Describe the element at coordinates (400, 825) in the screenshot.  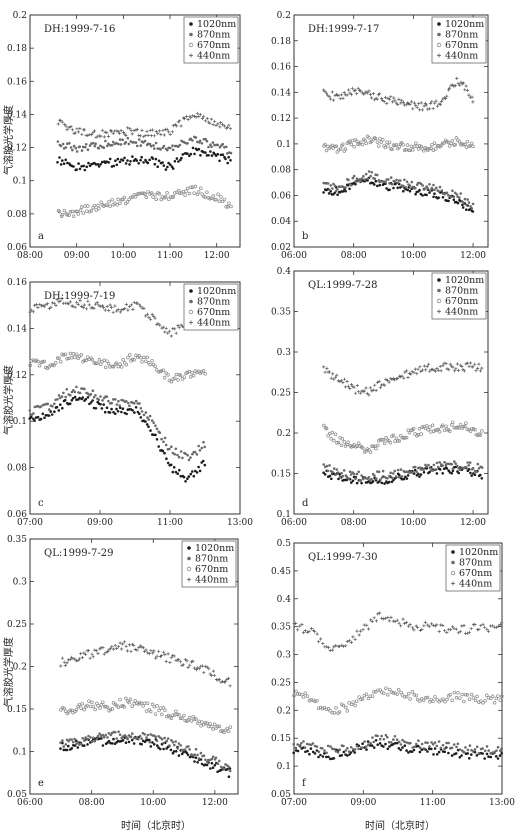
I see `x-axis-label-right: 时间（北京时）` at that location.